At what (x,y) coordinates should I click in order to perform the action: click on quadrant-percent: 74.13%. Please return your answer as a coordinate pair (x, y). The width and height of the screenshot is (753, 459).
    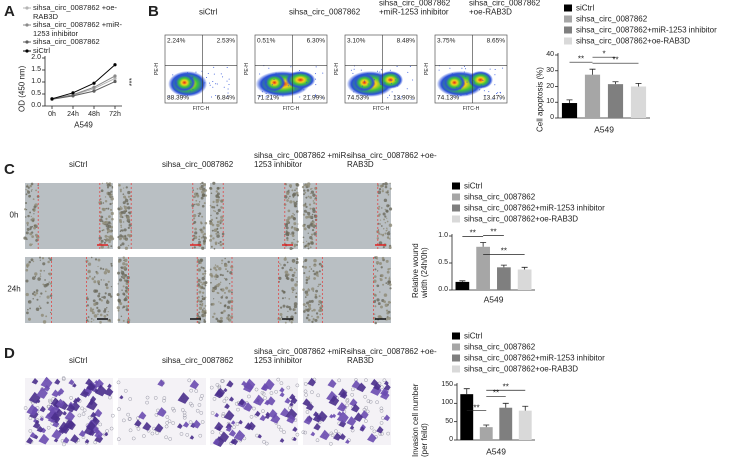
    Looking at the image, I should click on (448, 98).